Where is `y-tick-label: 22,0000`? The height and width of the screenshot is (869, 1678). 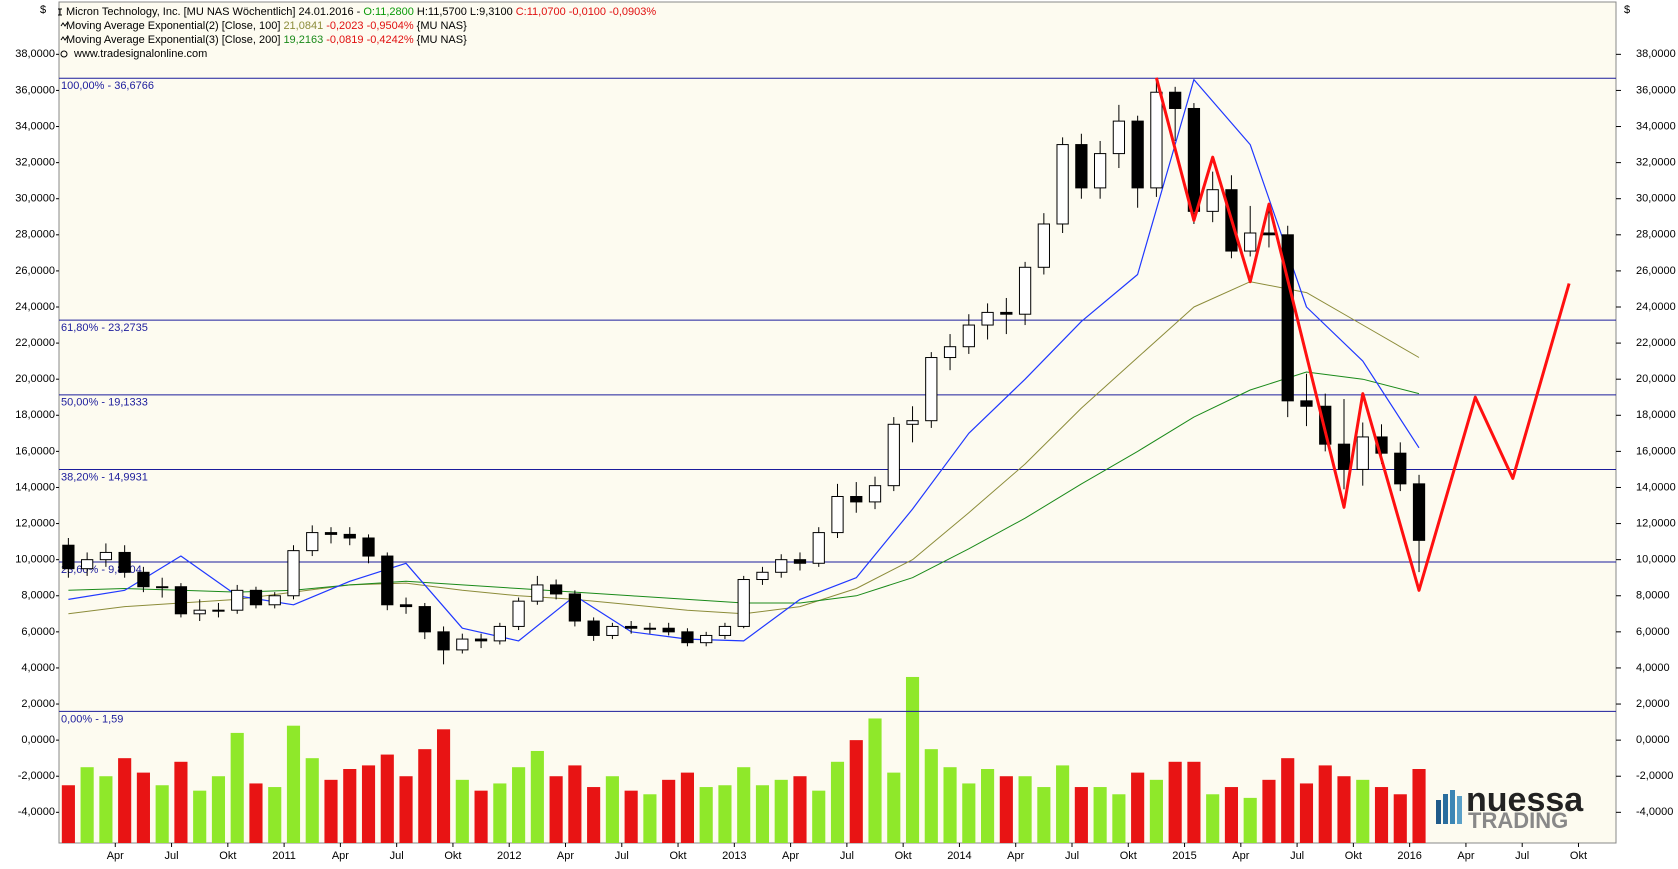 y-tick-label: 22,0000 is located at coordinates (35, 343).